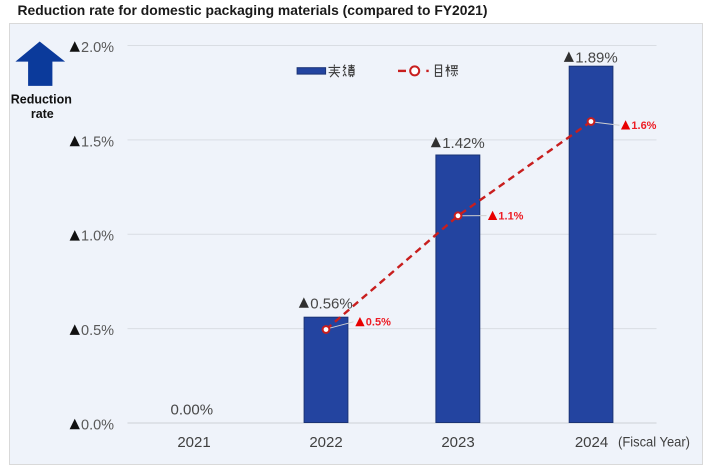 The height and width of the screenshot is (473, 708). I want to click on svg-text: 2.0%, so click(97, 48).